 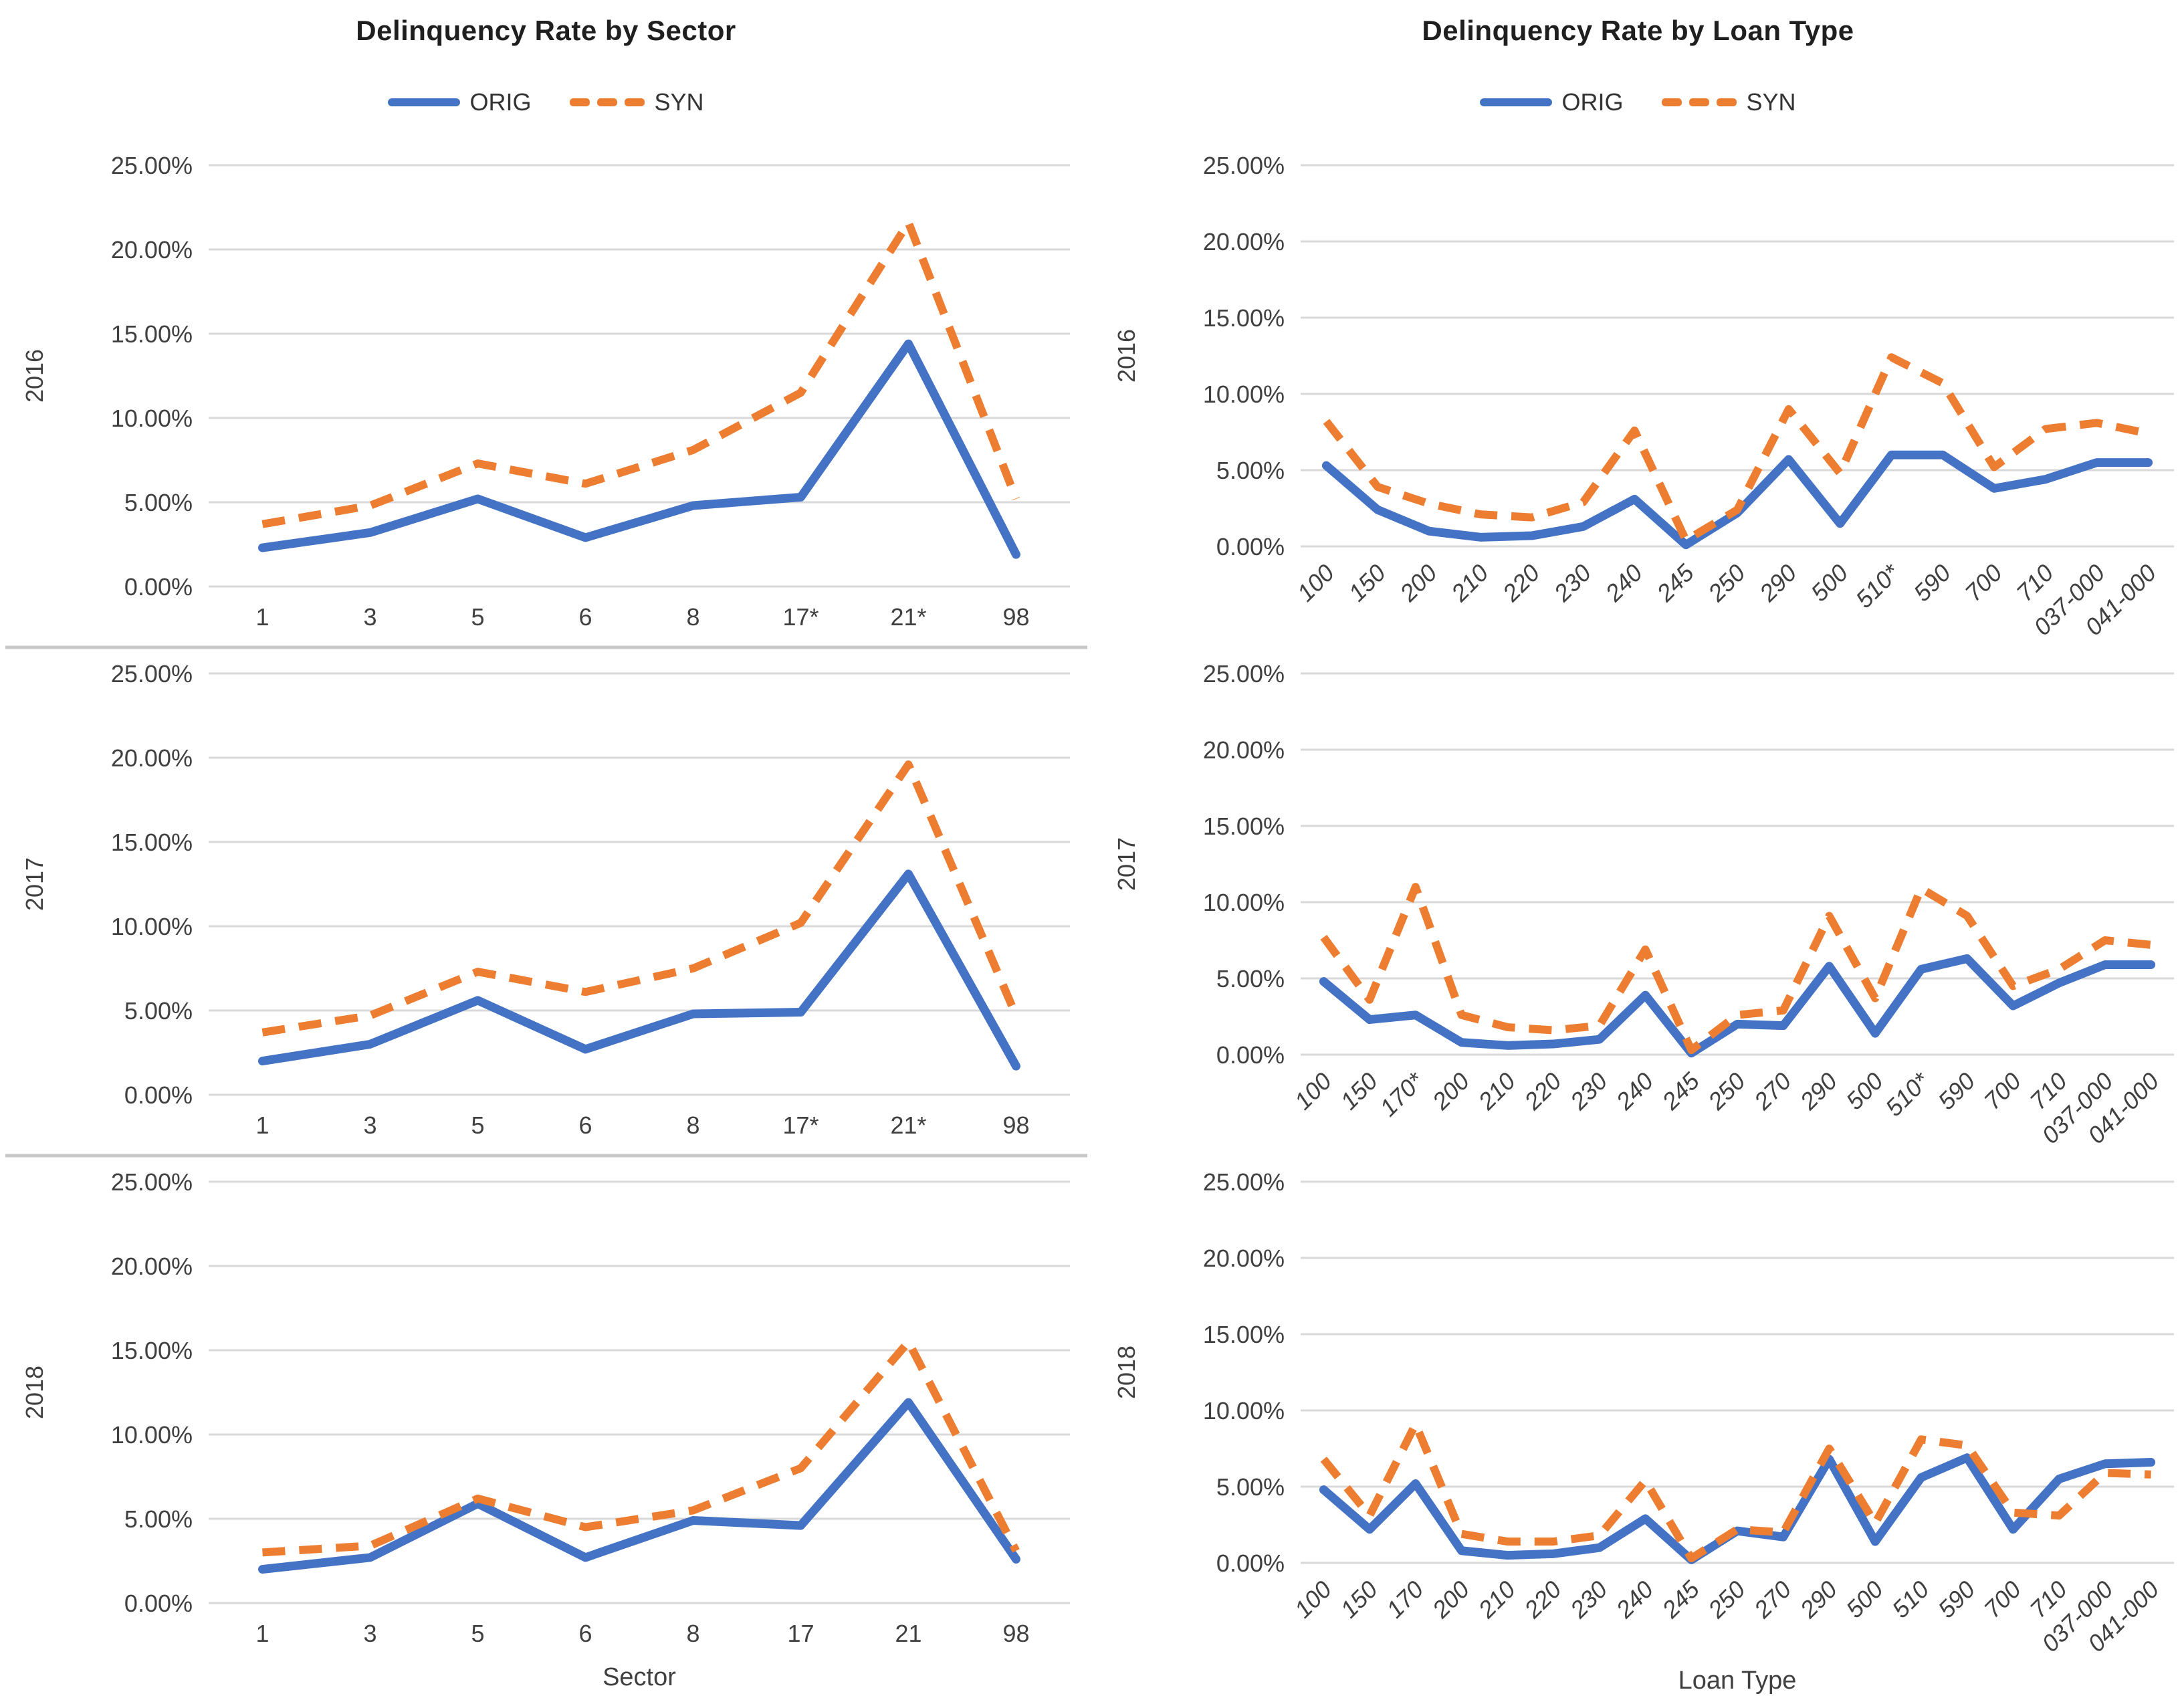 I want to click on year-axis-label: 2018, so click(x=1126, y=1372).